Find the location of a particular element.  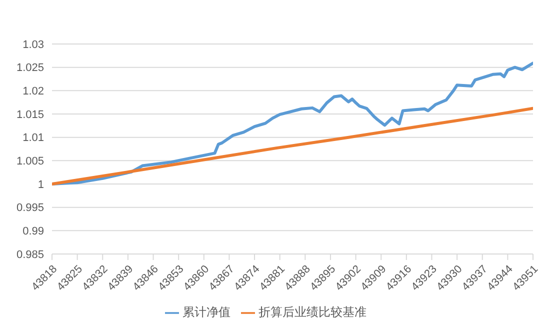

y-tick-label: 1 is located at coordinates (41, 184).